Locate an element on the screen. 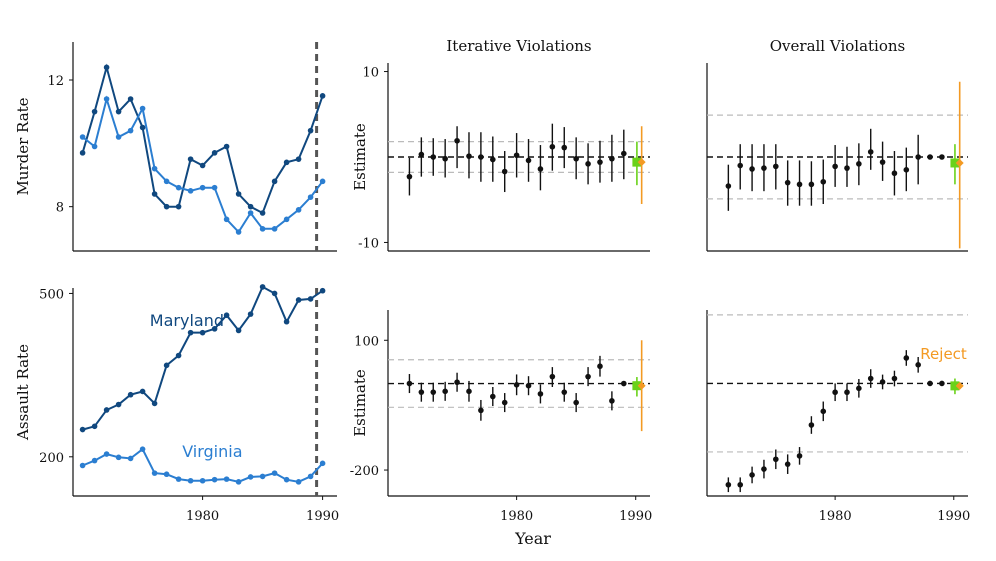  y-axis-label: Murder Rate is located at coordinates (23, 146).